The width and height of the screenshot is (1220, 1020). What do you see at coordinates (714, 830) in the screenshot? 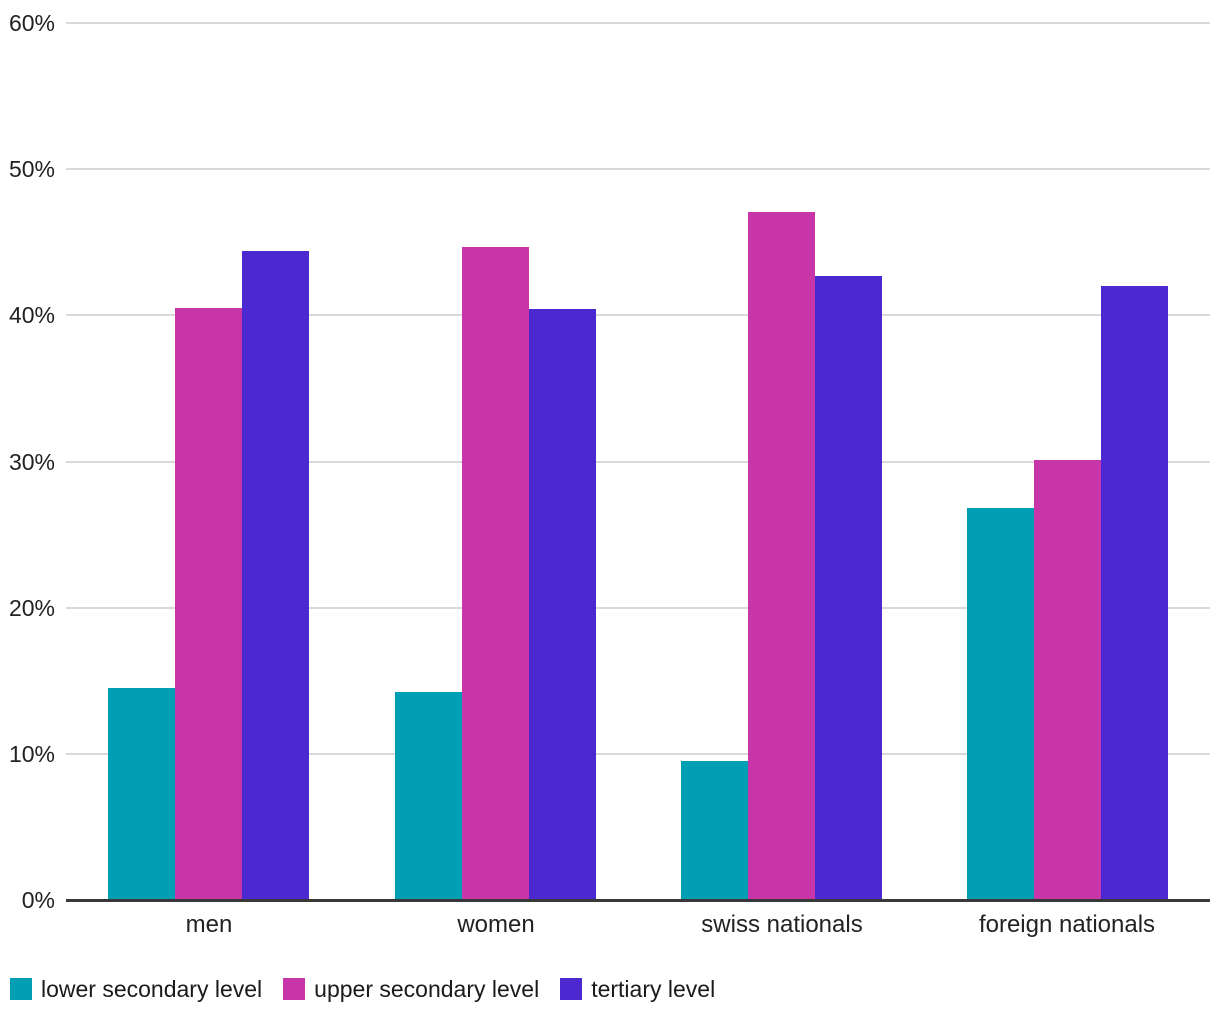
I see `bar-swiss-nationals-lower-secondary-level` at bounding box center [714, 830].